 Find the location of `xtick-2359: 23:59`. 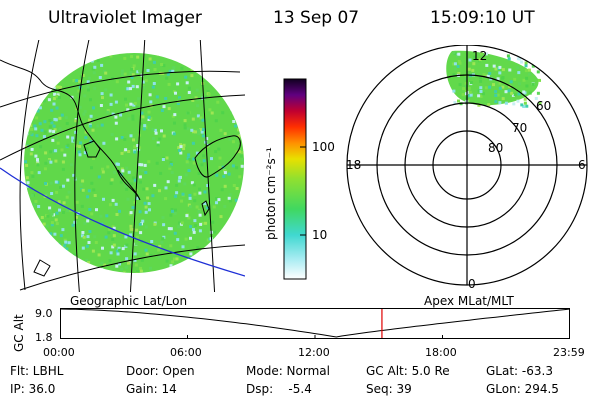

xtick-2359: 23:59 is located at coordinates (569, 352).